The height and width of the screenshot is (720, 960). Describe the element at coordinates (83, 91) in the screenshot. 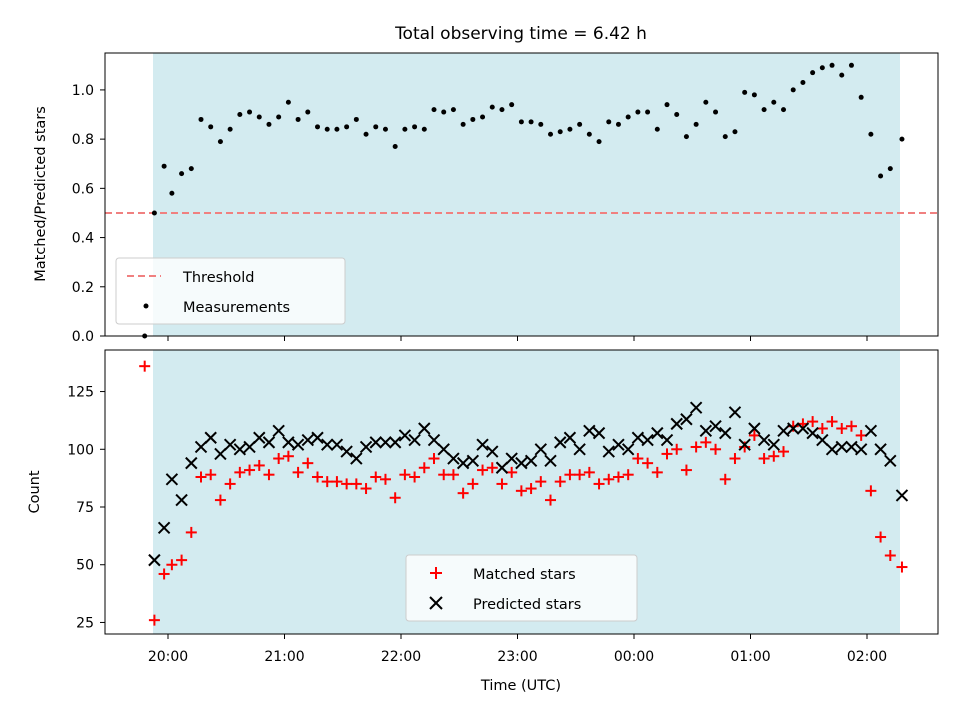

I see `ratio-y-tick-label: 1.0` at that location.